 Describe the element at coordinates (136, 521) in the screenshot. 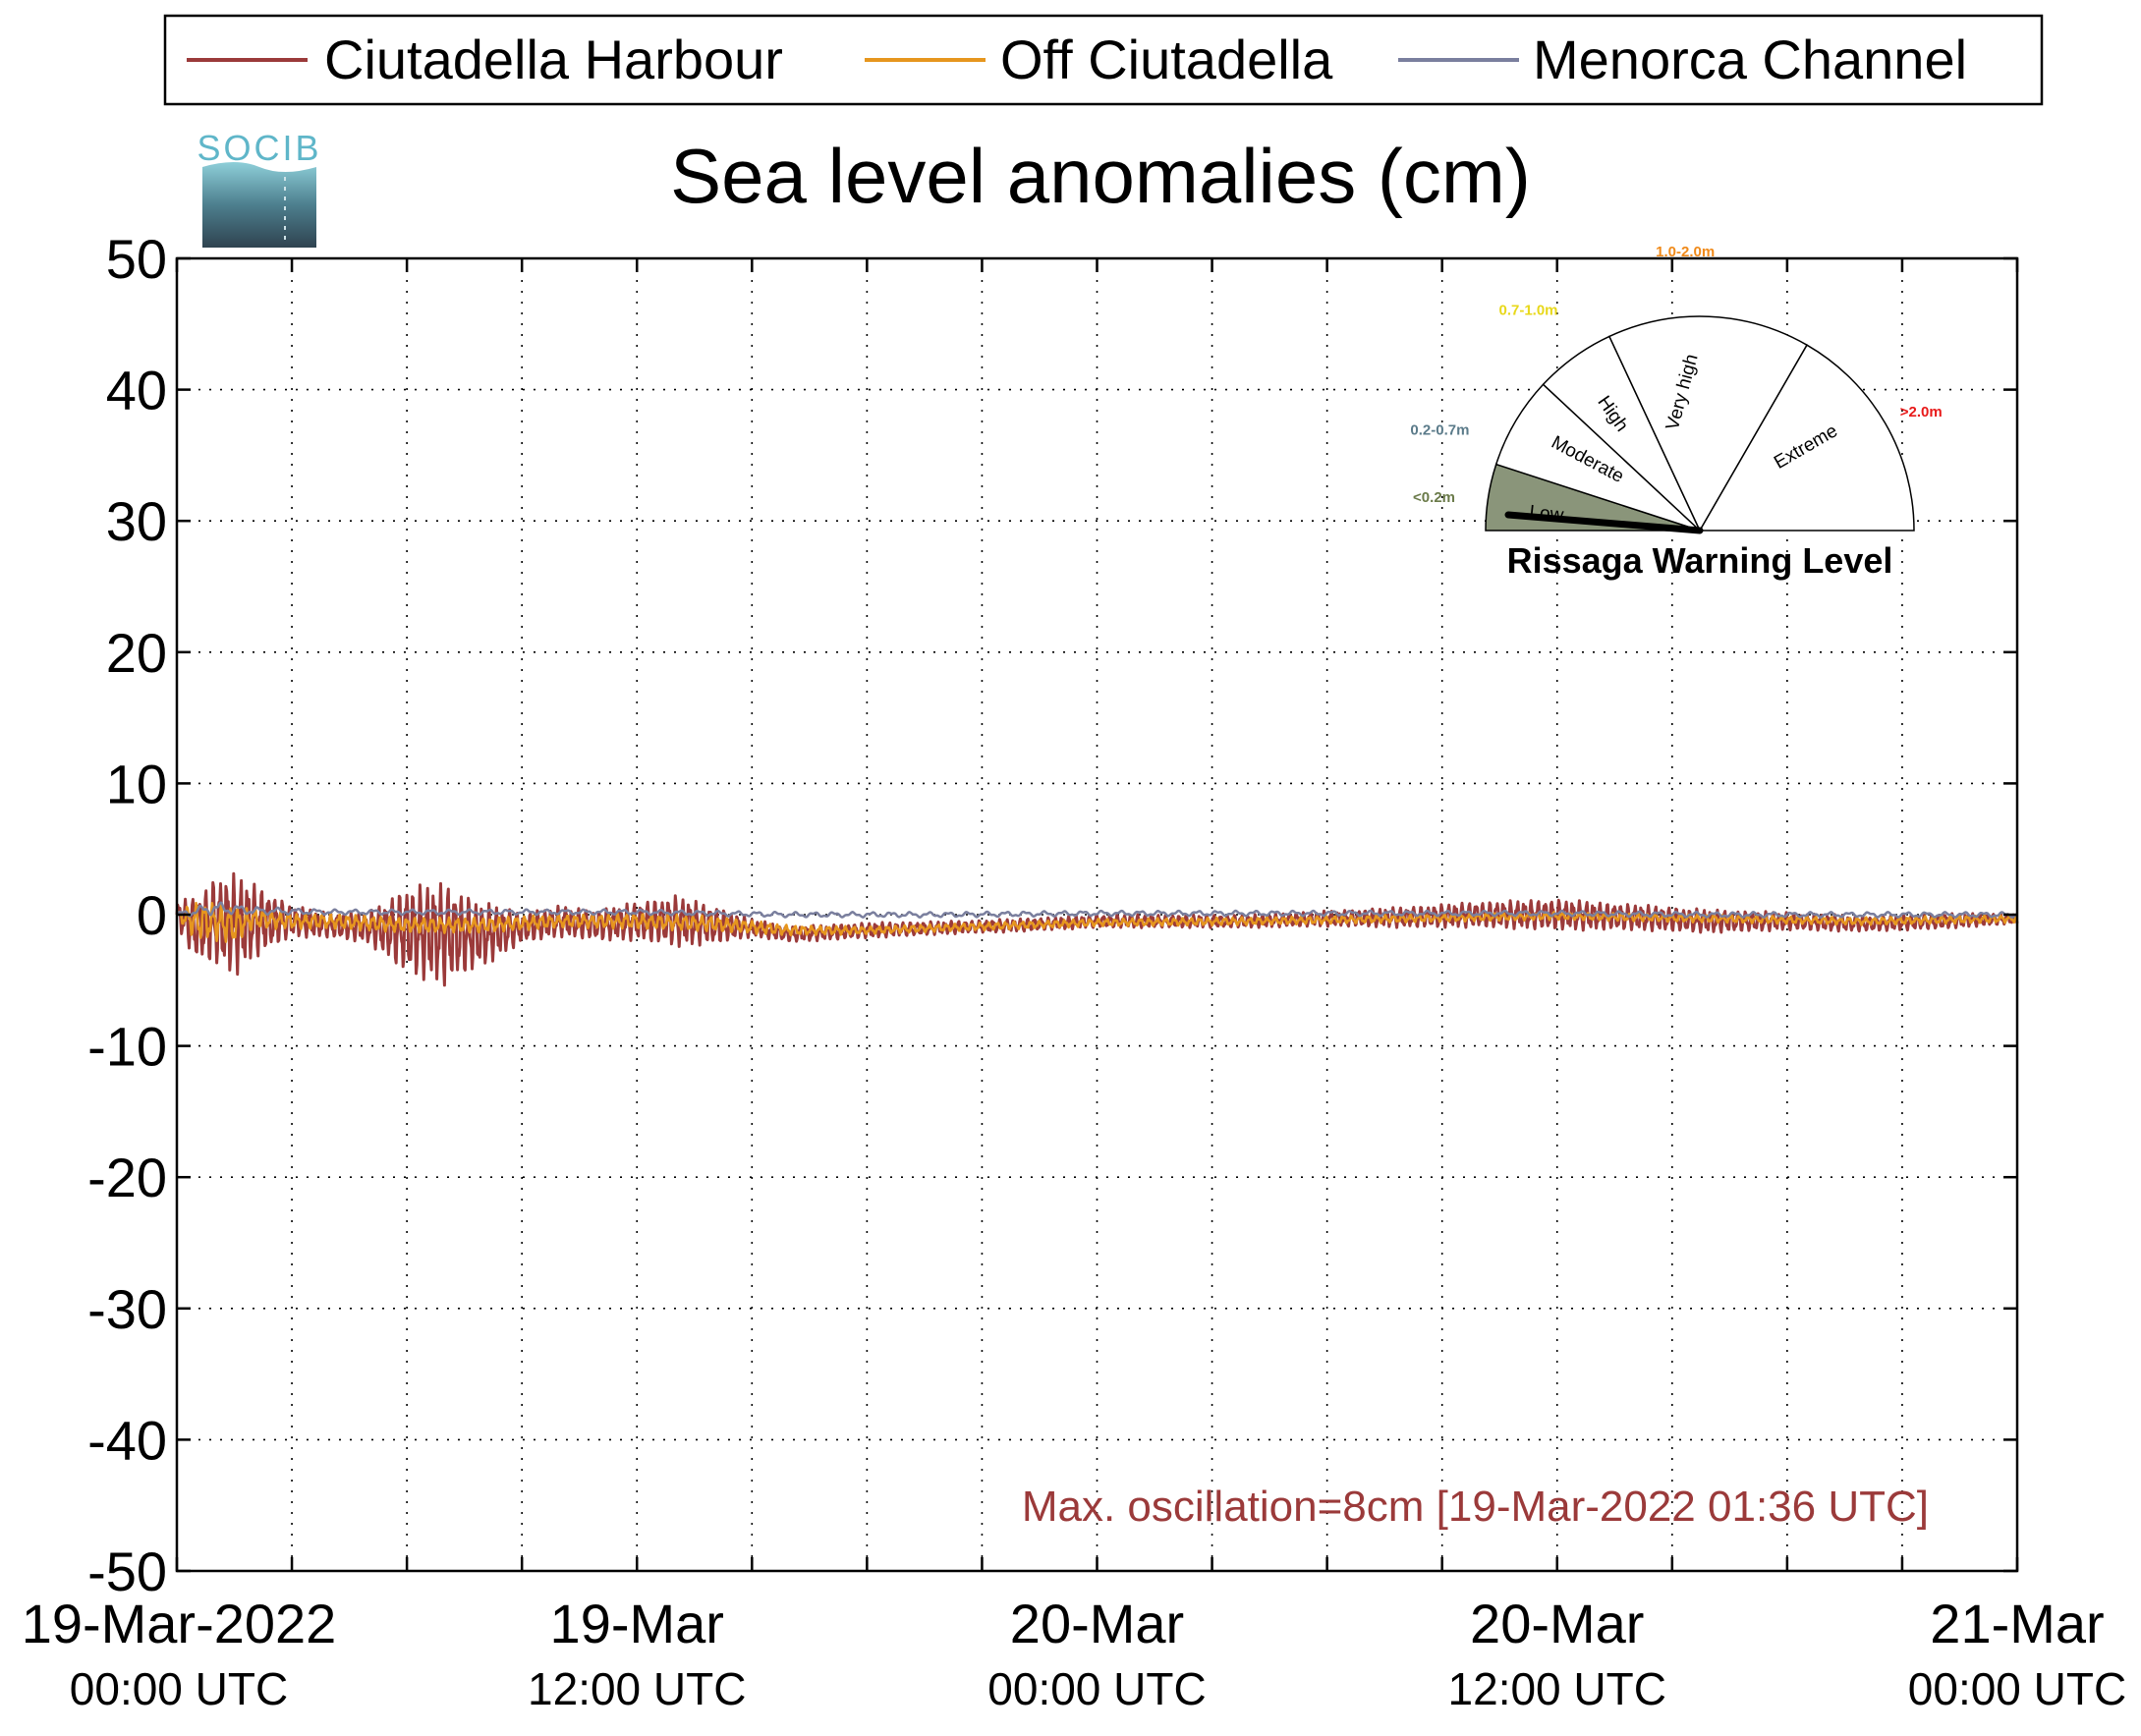

I see `y-tick-label: 30` at that location.